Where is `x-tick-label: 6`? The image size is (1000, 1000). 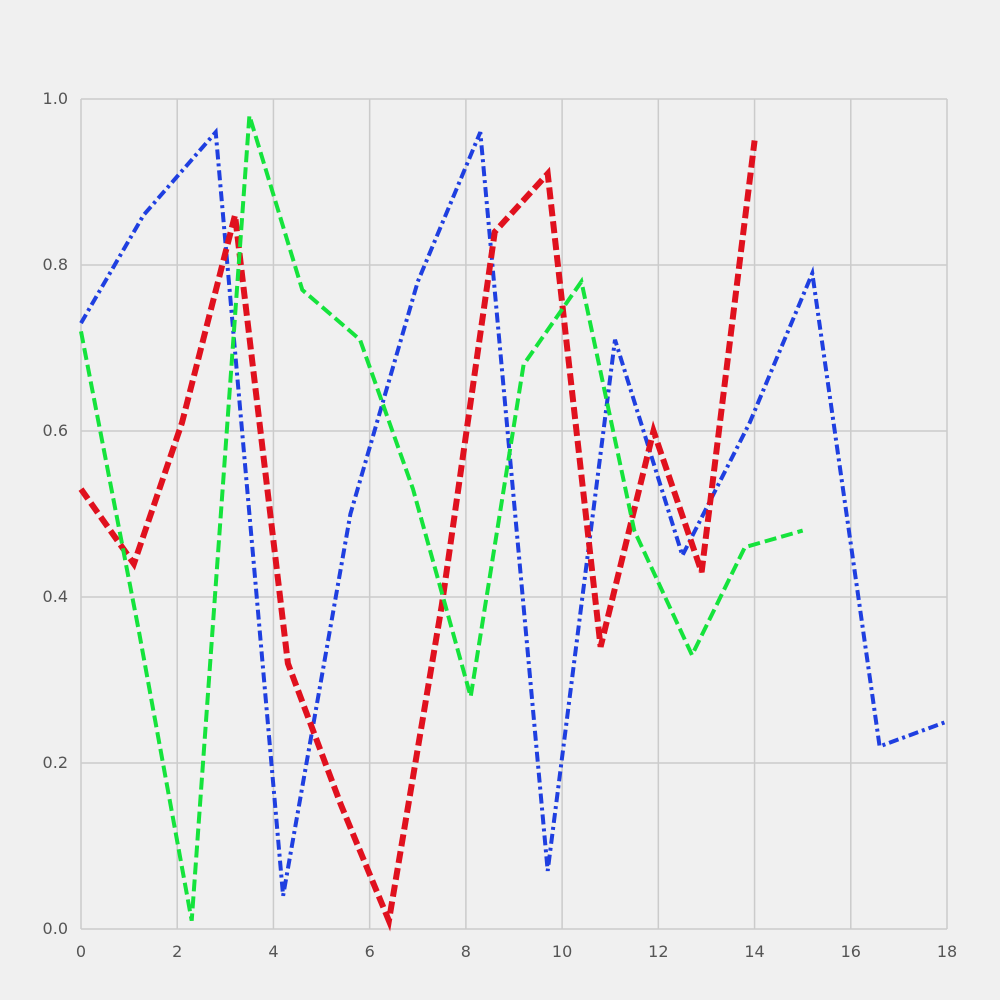 x-tick-label: 6 is located at coordinates (370, 951).